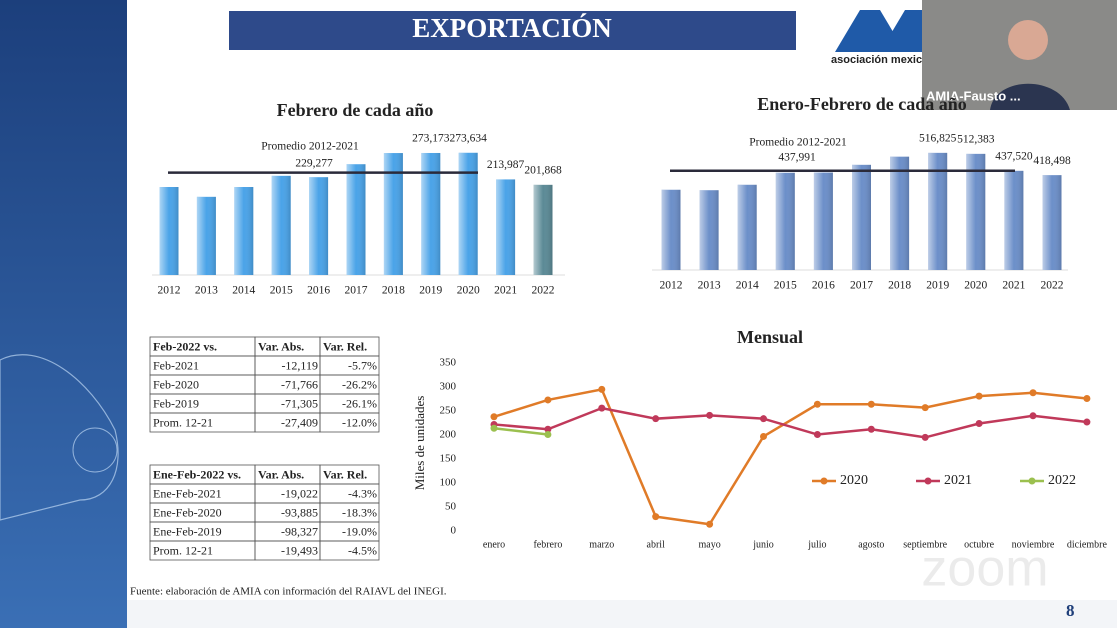  I want to click on y-axis-title: Miles de unidades, so click(419, 443).